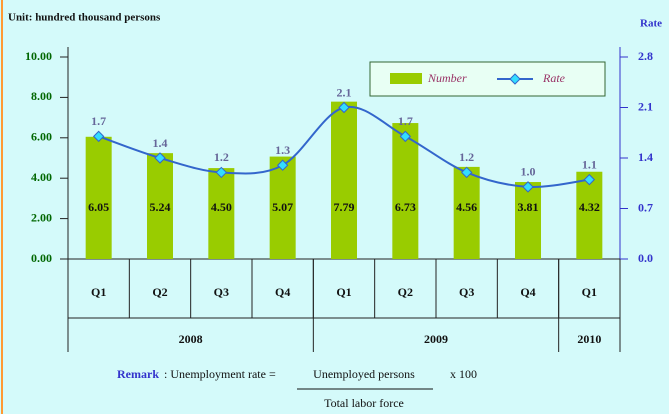 Image resolution: width=669 pixels, height=414 pixels. What do you see at coordinates (645, 106) in the screenshot?
I see `y2-tick-label: 2.1` at bounding box center [645, 106].